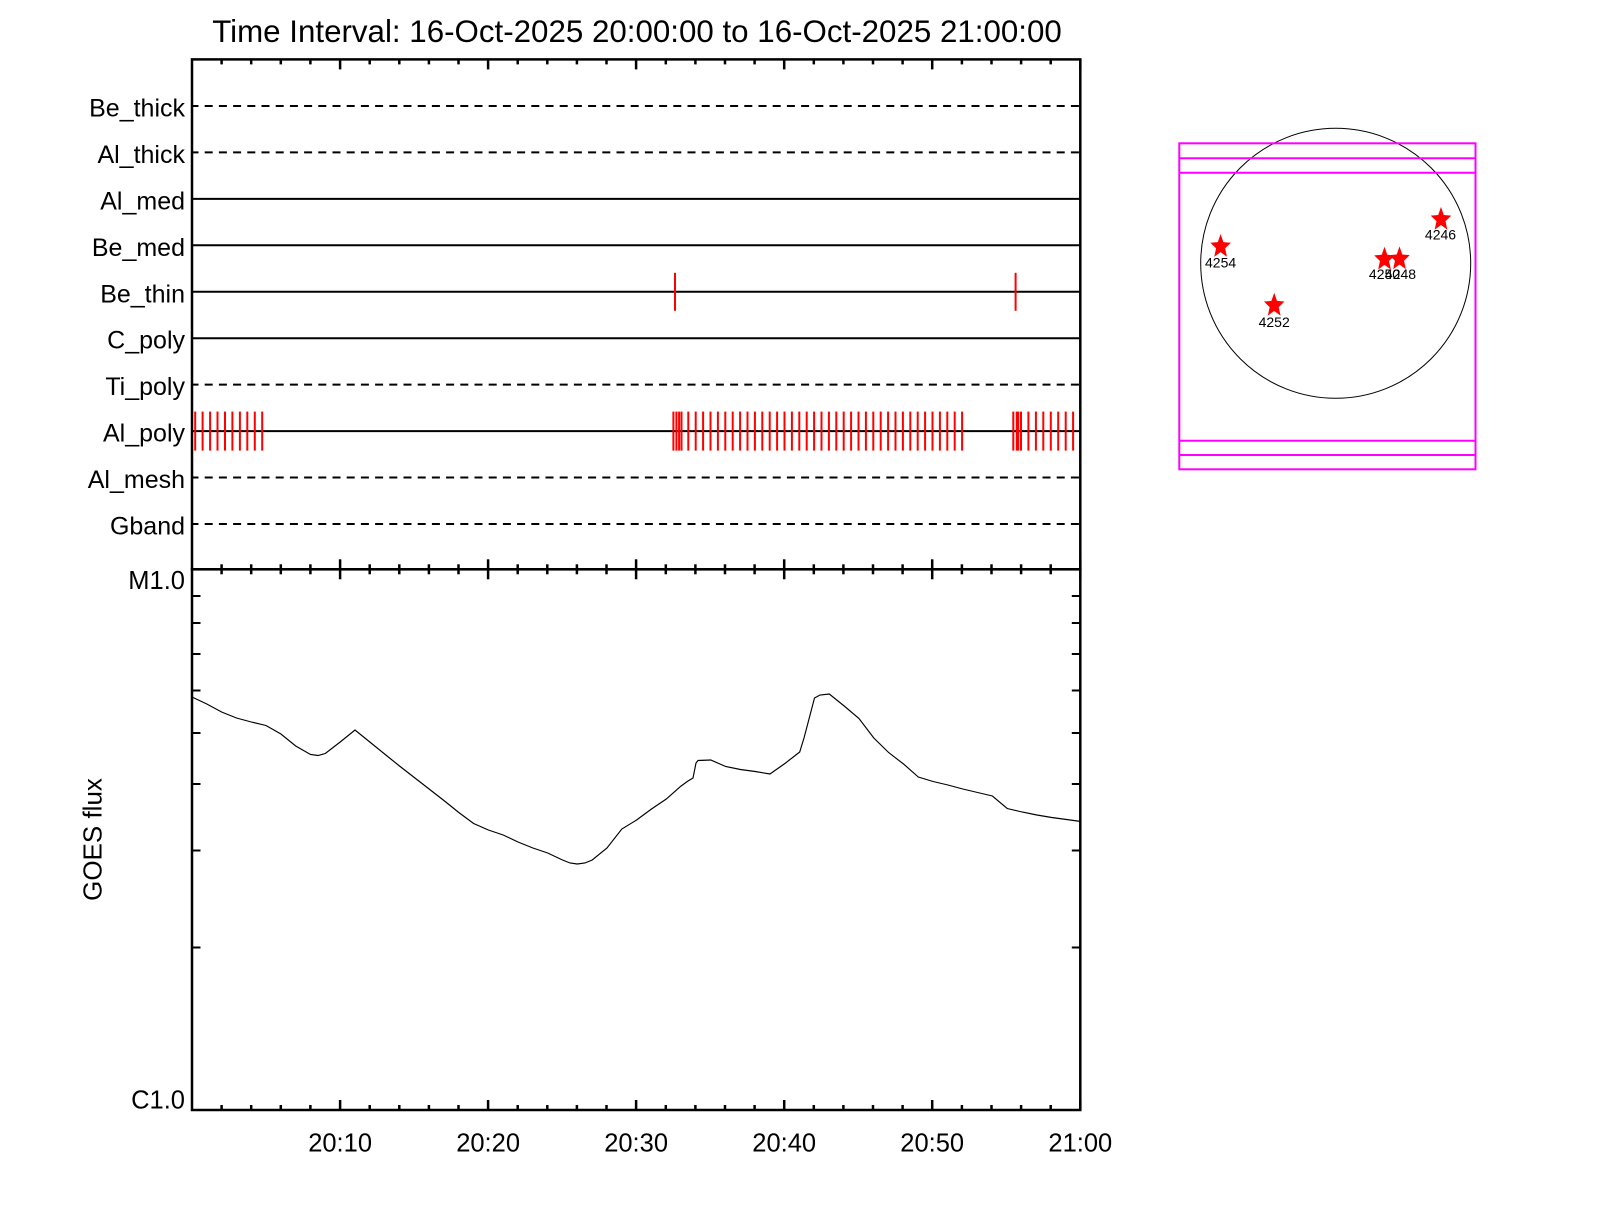  I want to click on svg-text: Ti_poly, so click(145, 387).